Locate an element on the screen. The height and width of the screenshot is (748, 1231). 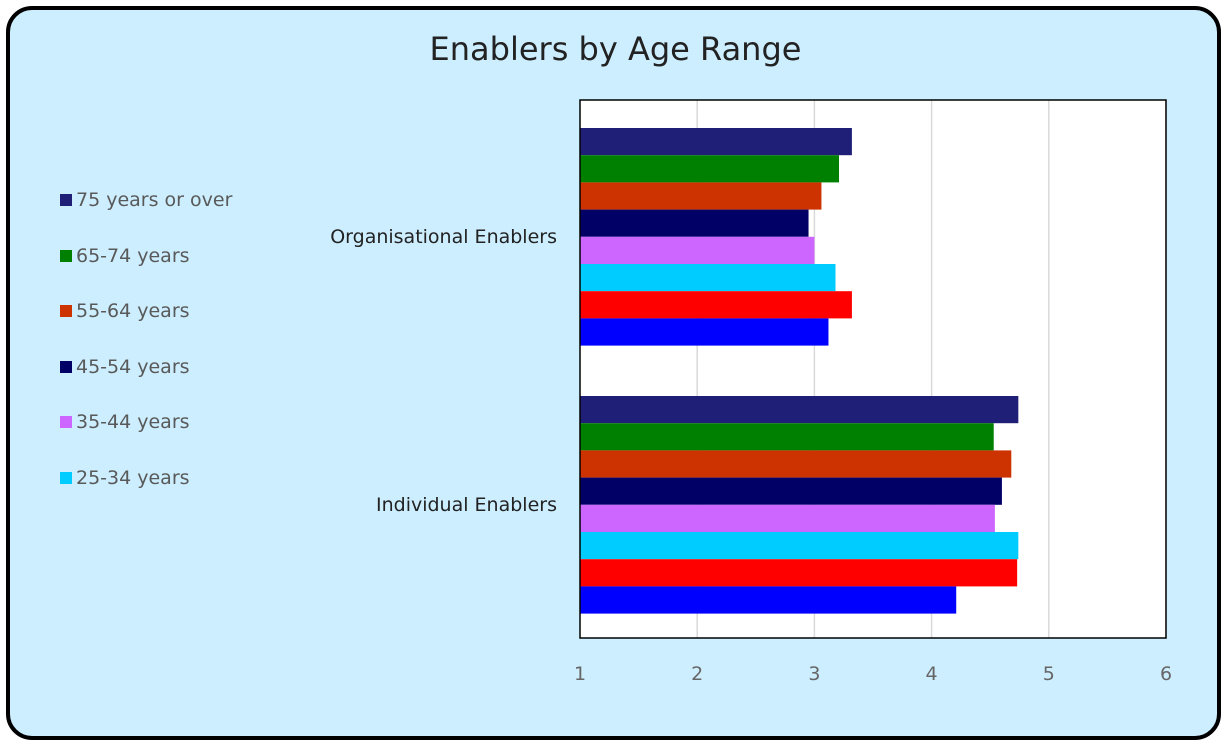
legend-label: 25-34 years is located at coordinates (133, 478).